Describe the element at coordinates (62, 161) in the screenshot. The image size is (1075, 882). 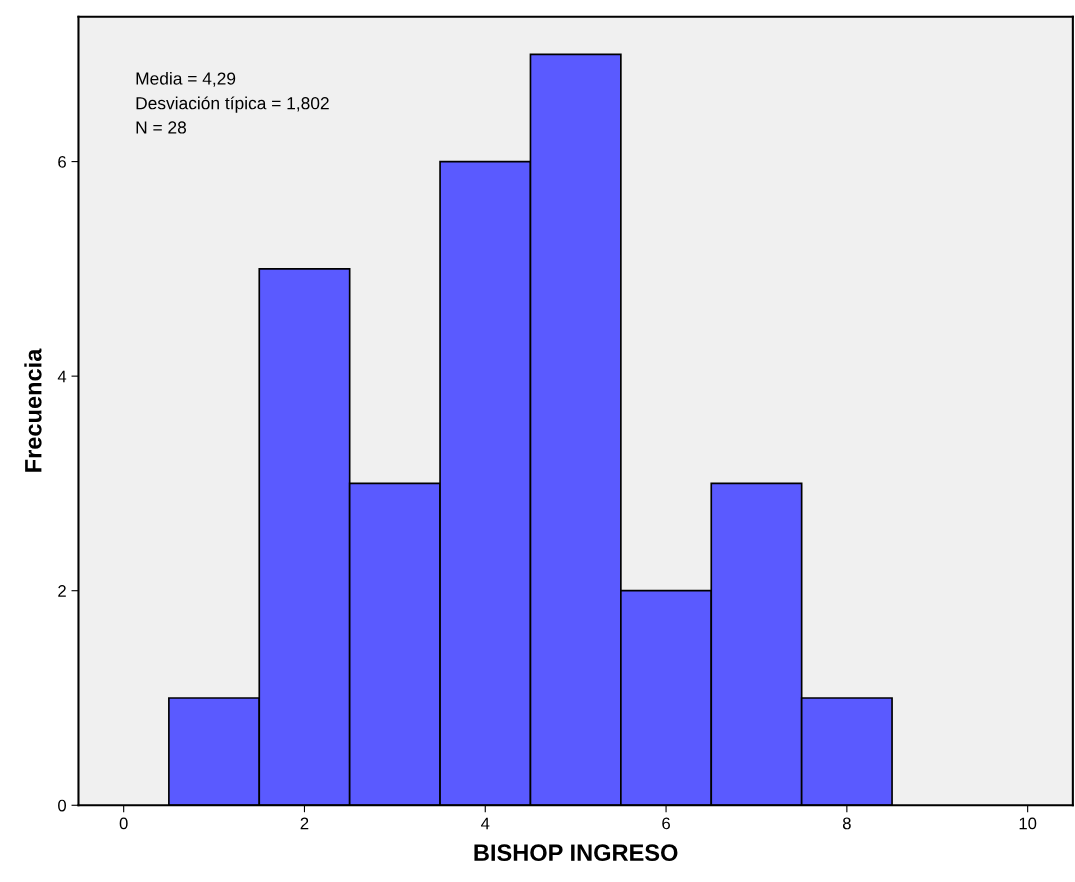
I see `y-tick-label: 6` at that location.